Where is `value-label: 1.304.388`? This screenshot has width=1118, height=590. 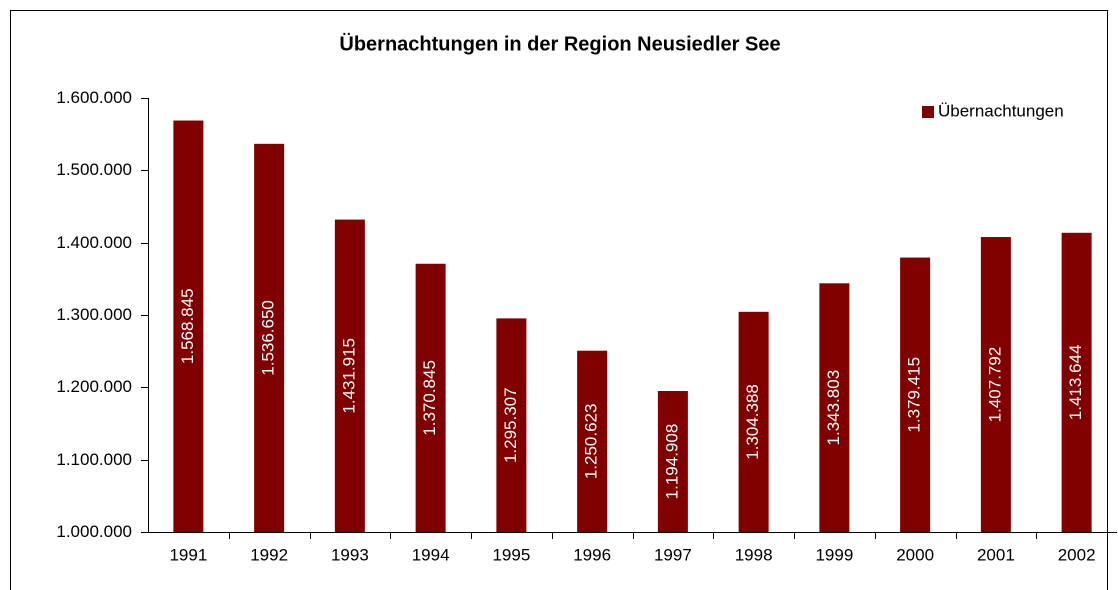 value-label: 1.304.388 is located at coordinates (752, 422).